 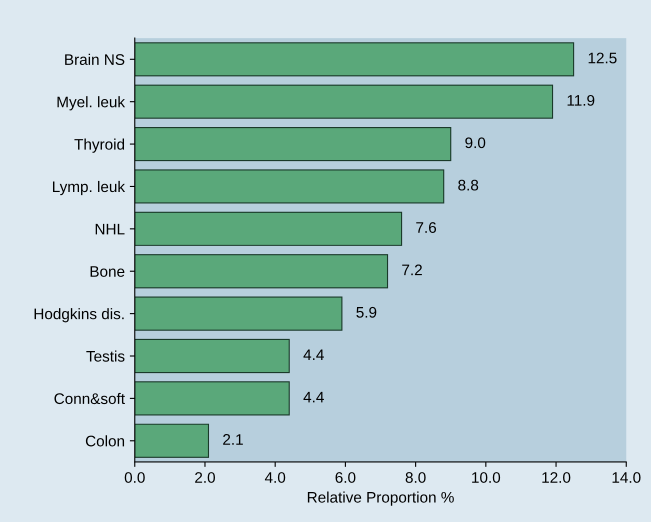 I want to click on data-label: 5.9, so click(x=366, y=312).